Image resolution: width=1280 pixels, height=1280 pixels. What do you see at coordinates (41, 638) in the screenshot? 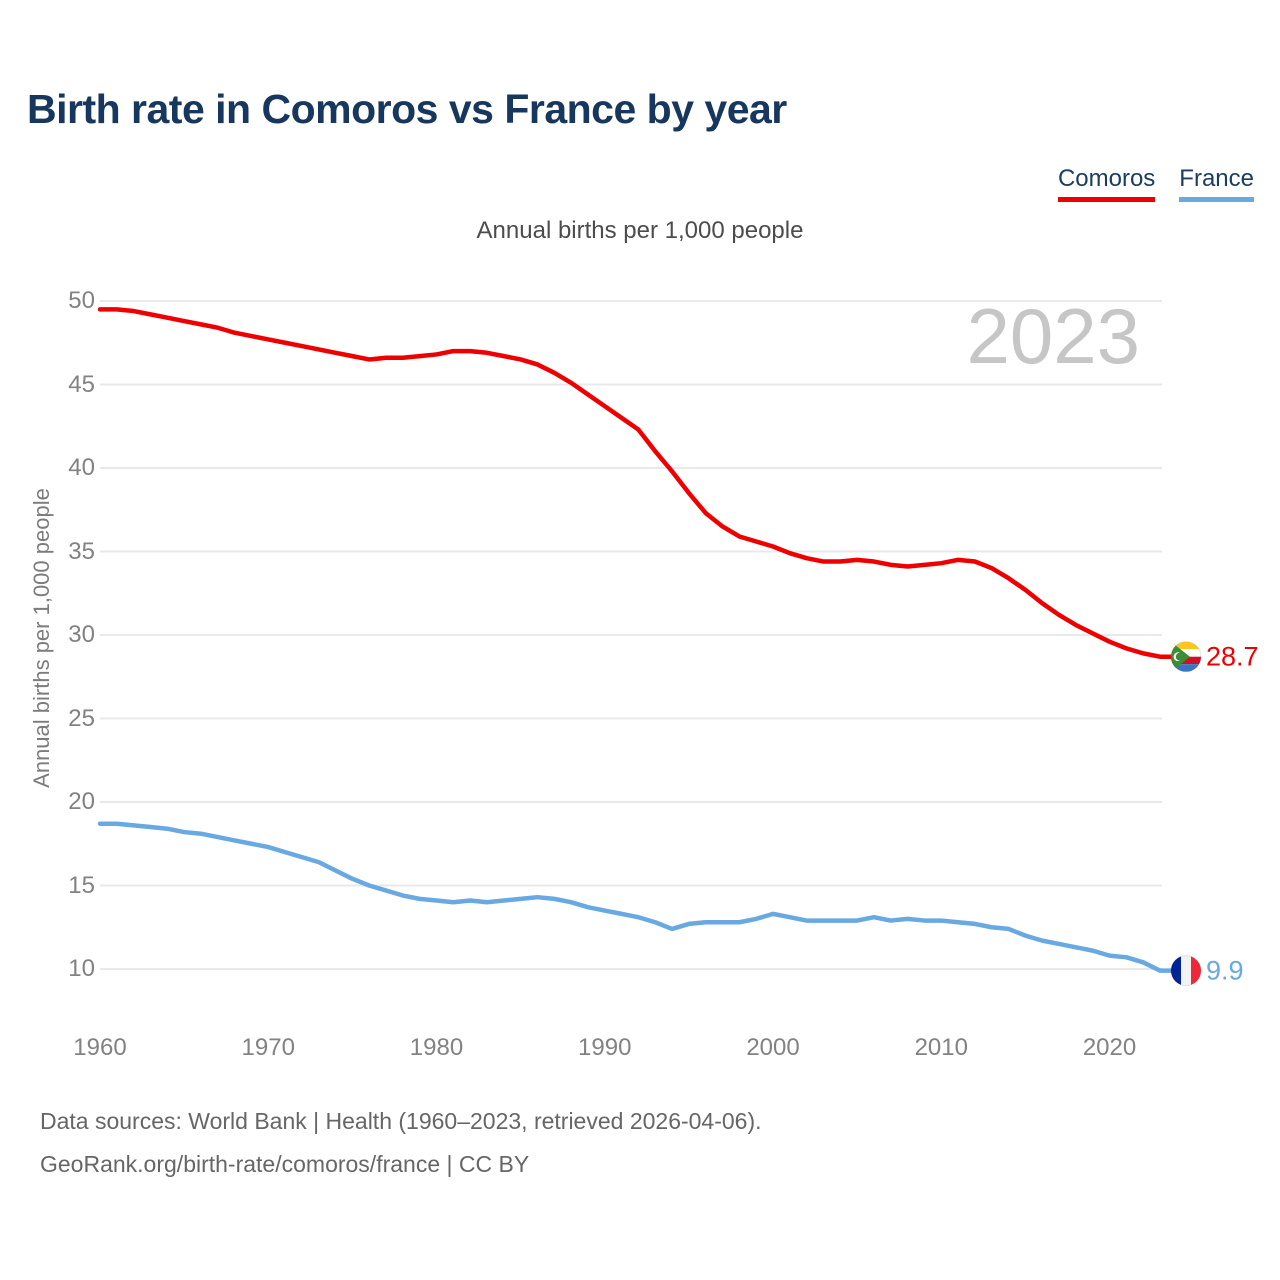
I see `y-axis-title: Annual births per 1,000 people` at bounding box center [41, 638].